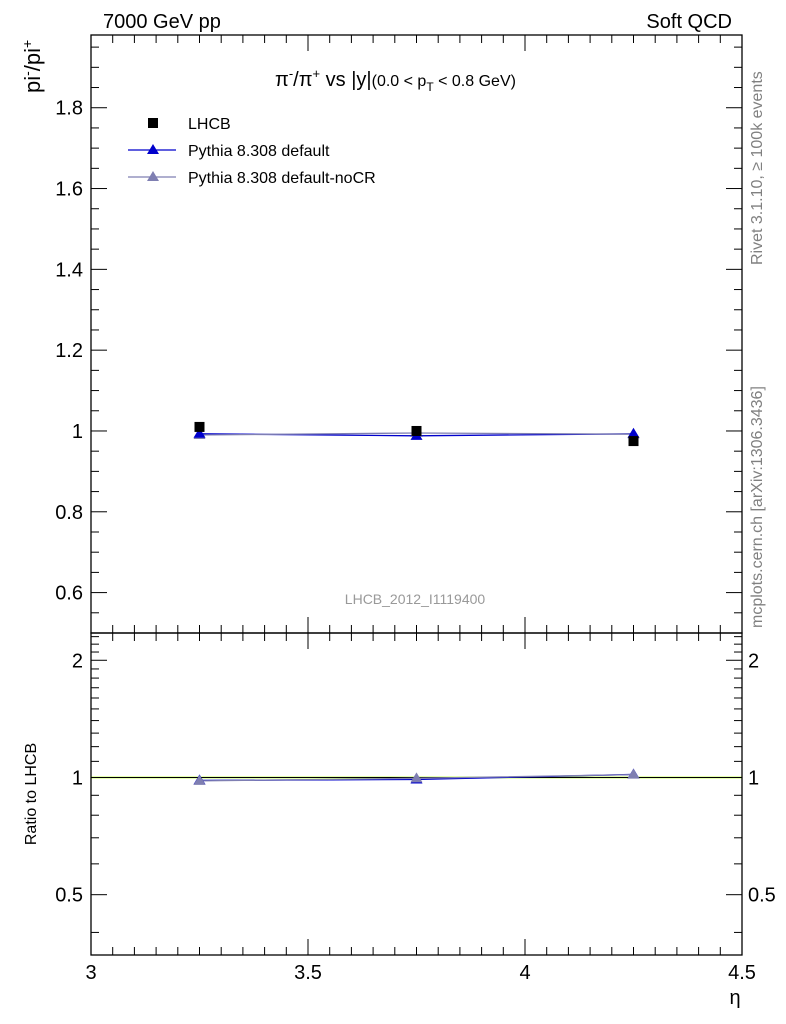  I want to click on y-tick-label: 1, so click(77, 432).